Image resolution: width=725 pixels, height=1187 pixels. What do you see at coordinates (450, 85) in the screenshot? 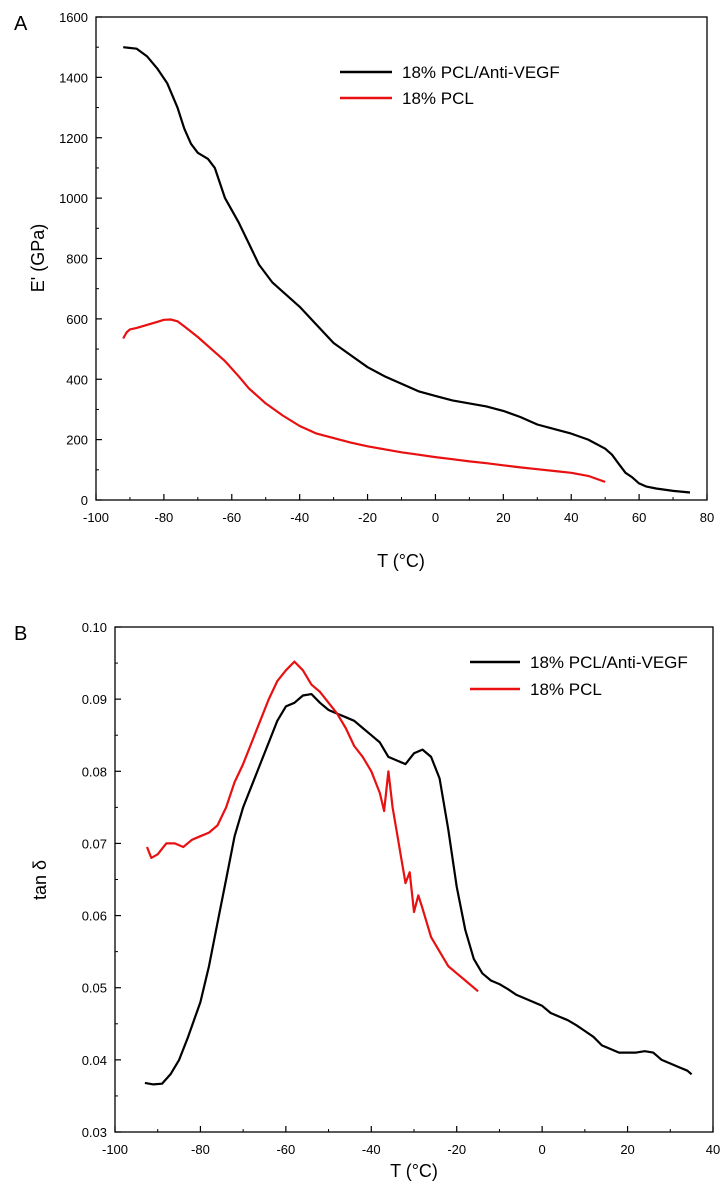
I see `legend-a: 18% PCL/Anti-VEGF 18% PCL` at bounding box center [450, 85].